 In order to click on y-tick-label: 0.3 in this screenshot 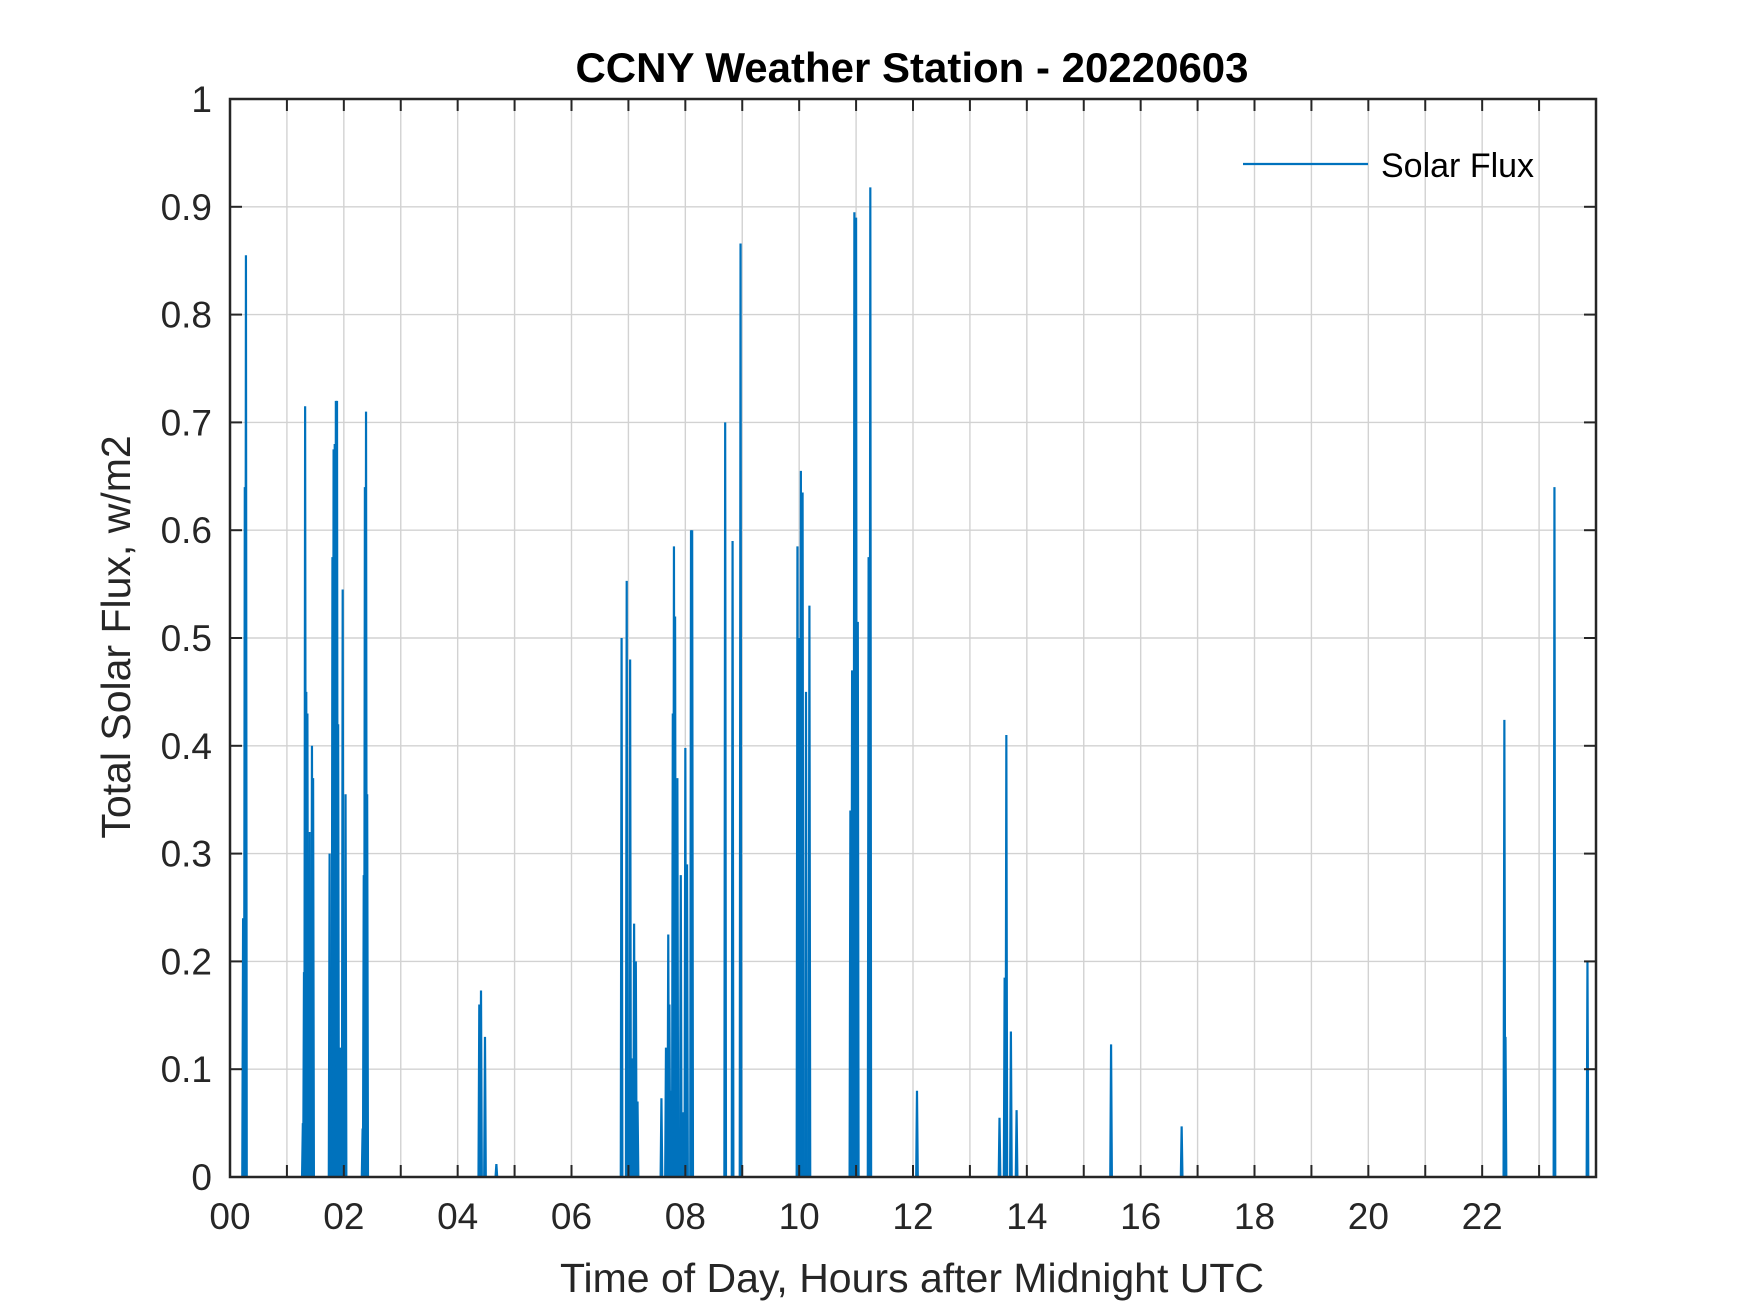, I will do `click(186, 854)`.